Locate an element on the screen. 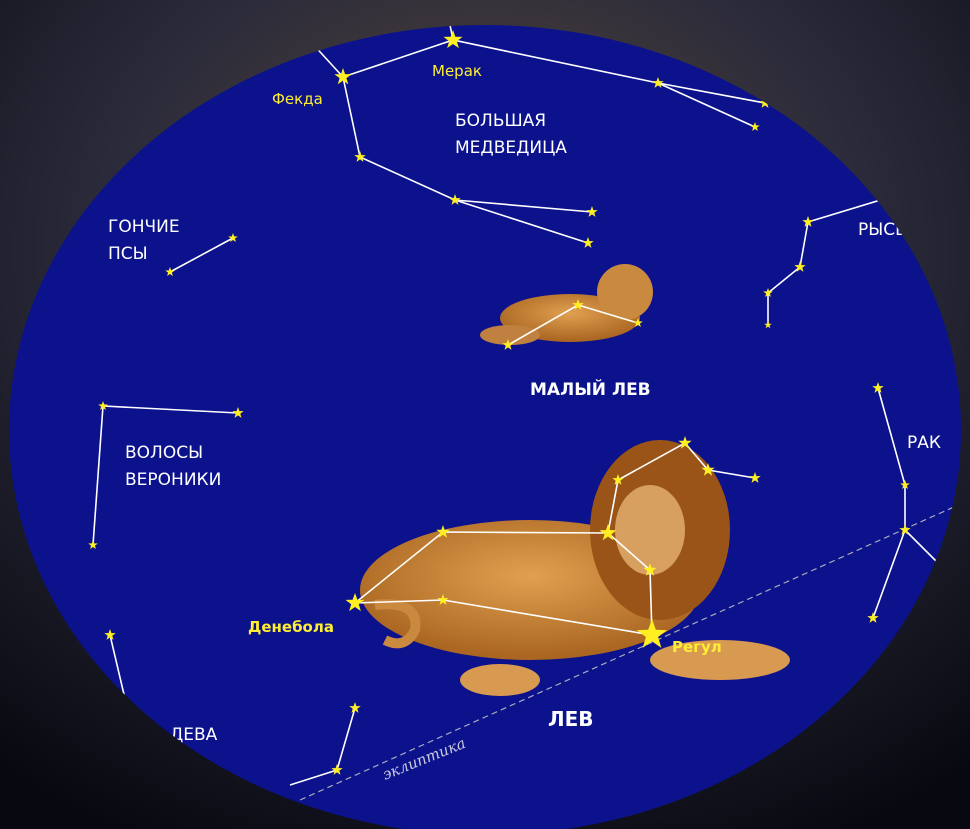 This screenshot has height=829, width=970. constellation-label: ЛЕВ is located at coordinates (571, 719).